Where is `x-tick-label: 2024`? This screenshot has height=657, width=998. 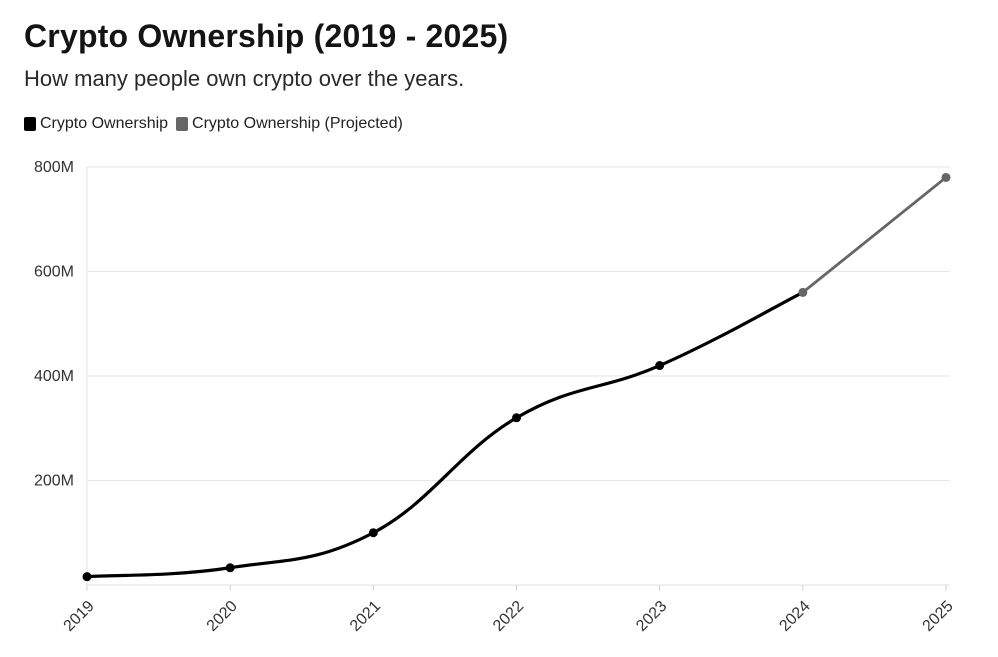
x-tick-label: 2024 is located at coordinates (794, 616).